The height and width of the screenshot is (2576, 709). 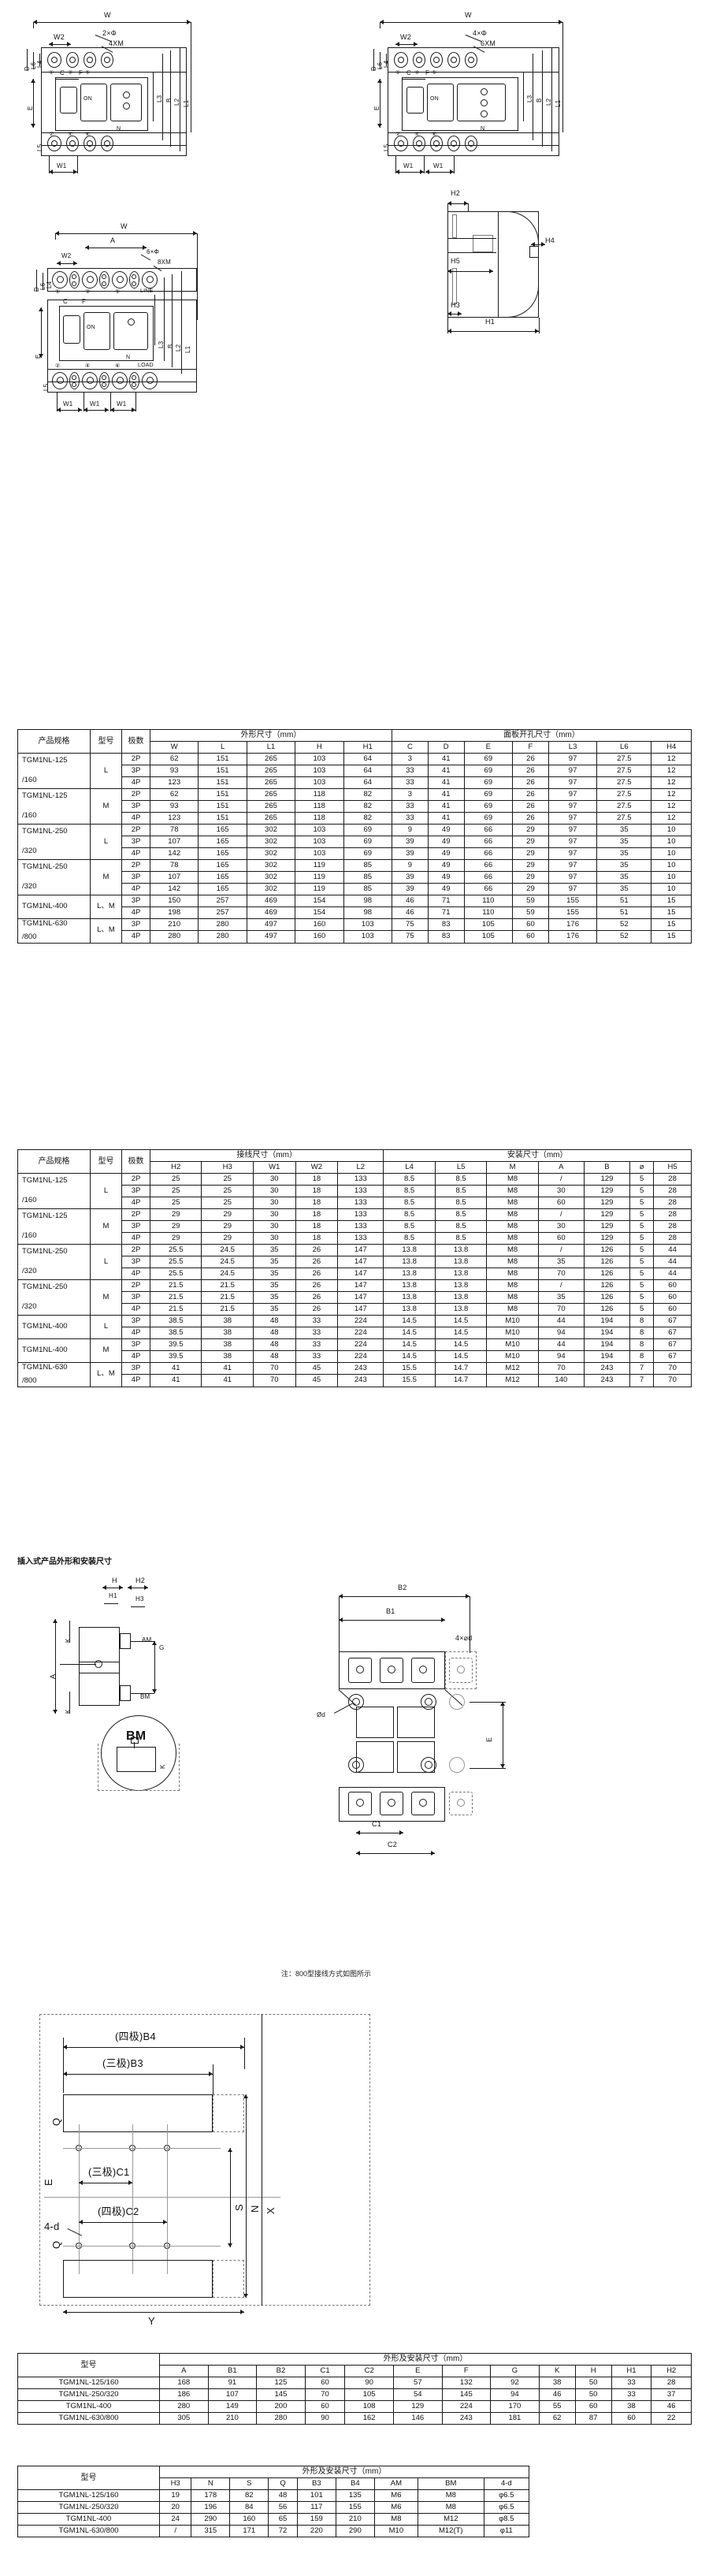 What do you see at coordinates (325, 2371) in the screenshot?
I see `col-header-C1: C1` at bounding box center [325, 2371].